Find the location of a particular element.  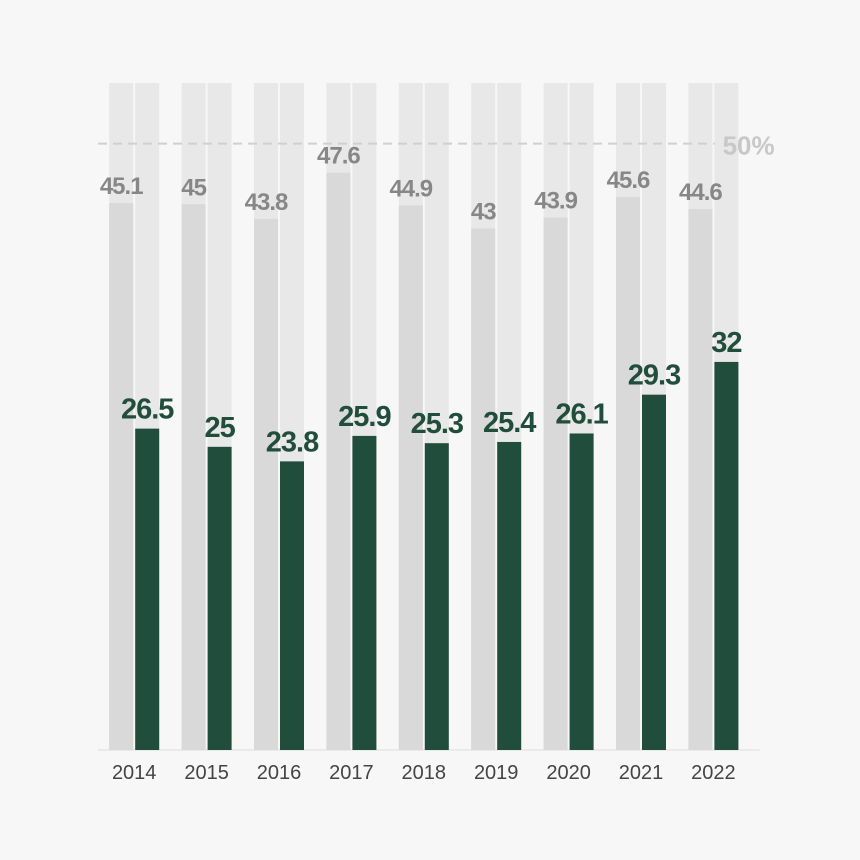

x-tick-label: 2022 is located at coordinates (713, 773).